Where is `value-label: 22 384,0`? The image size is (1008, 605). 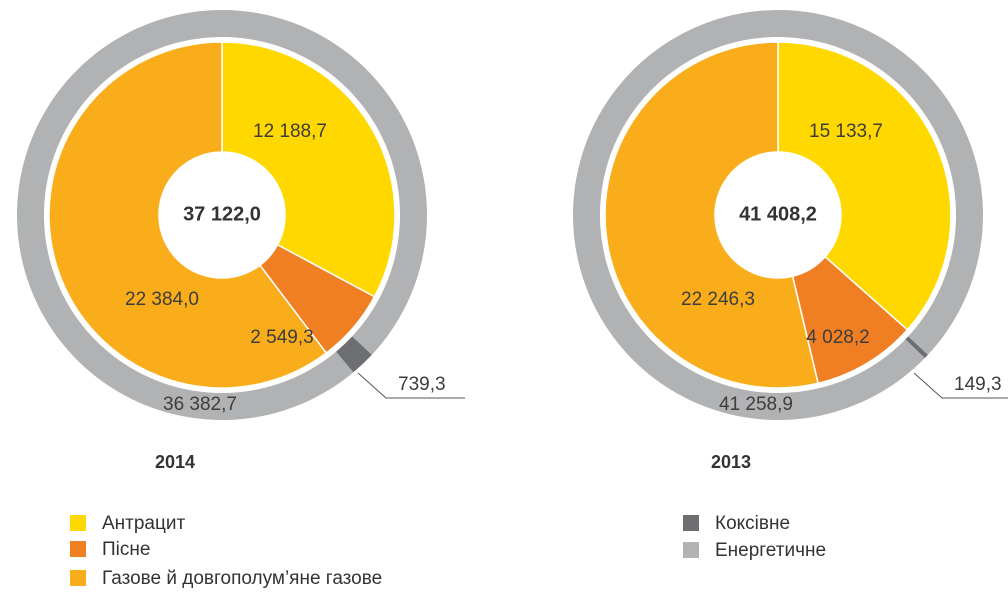 value-label: 22 384,0 is located at coordinates (162, 299).